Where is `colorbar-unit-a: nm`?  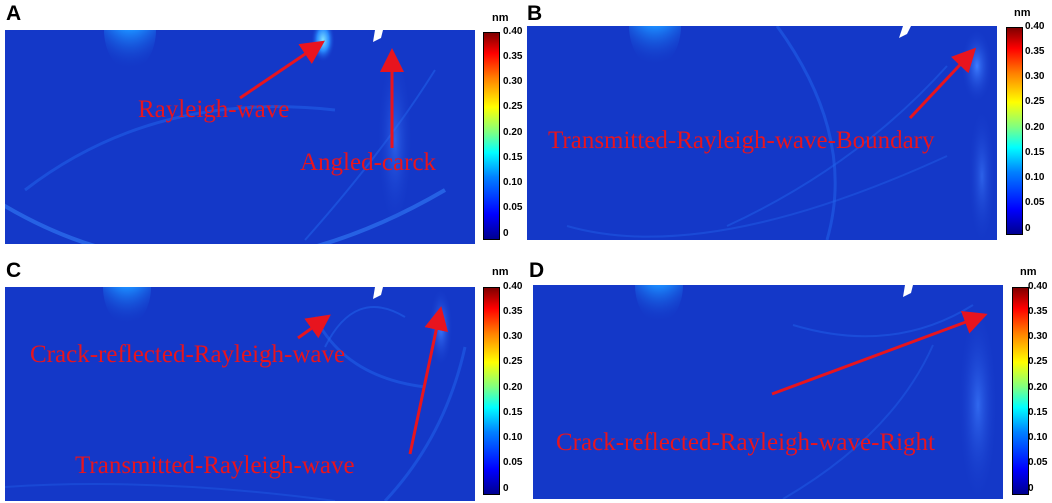 colorbar-unit-a: nm is located at coordinates (500, 18).